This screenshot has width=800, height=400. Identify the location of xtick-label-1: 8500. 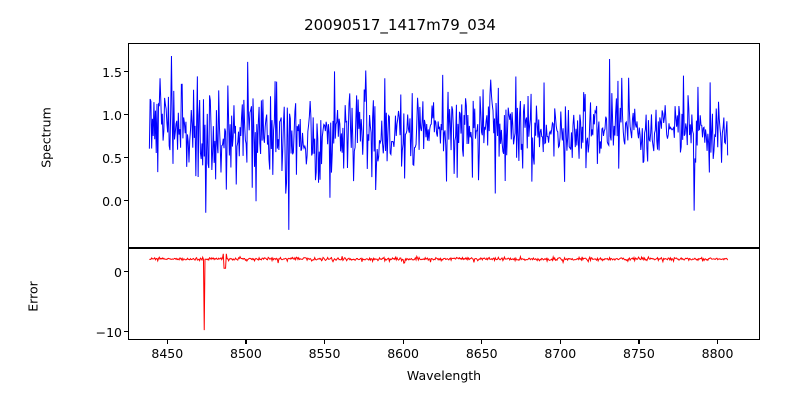
(246, 353).